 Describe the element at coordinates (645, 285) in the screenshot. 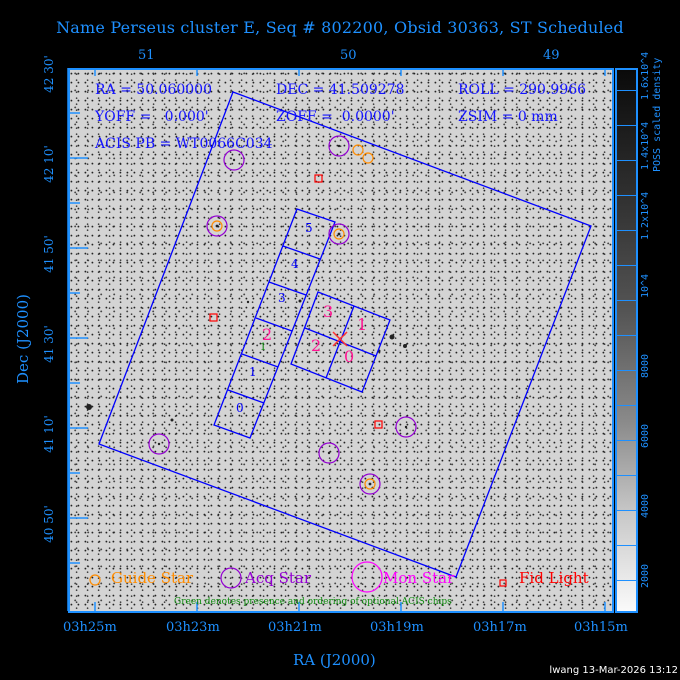

I see `colorbar-tick-10000: 10^4` at that location.